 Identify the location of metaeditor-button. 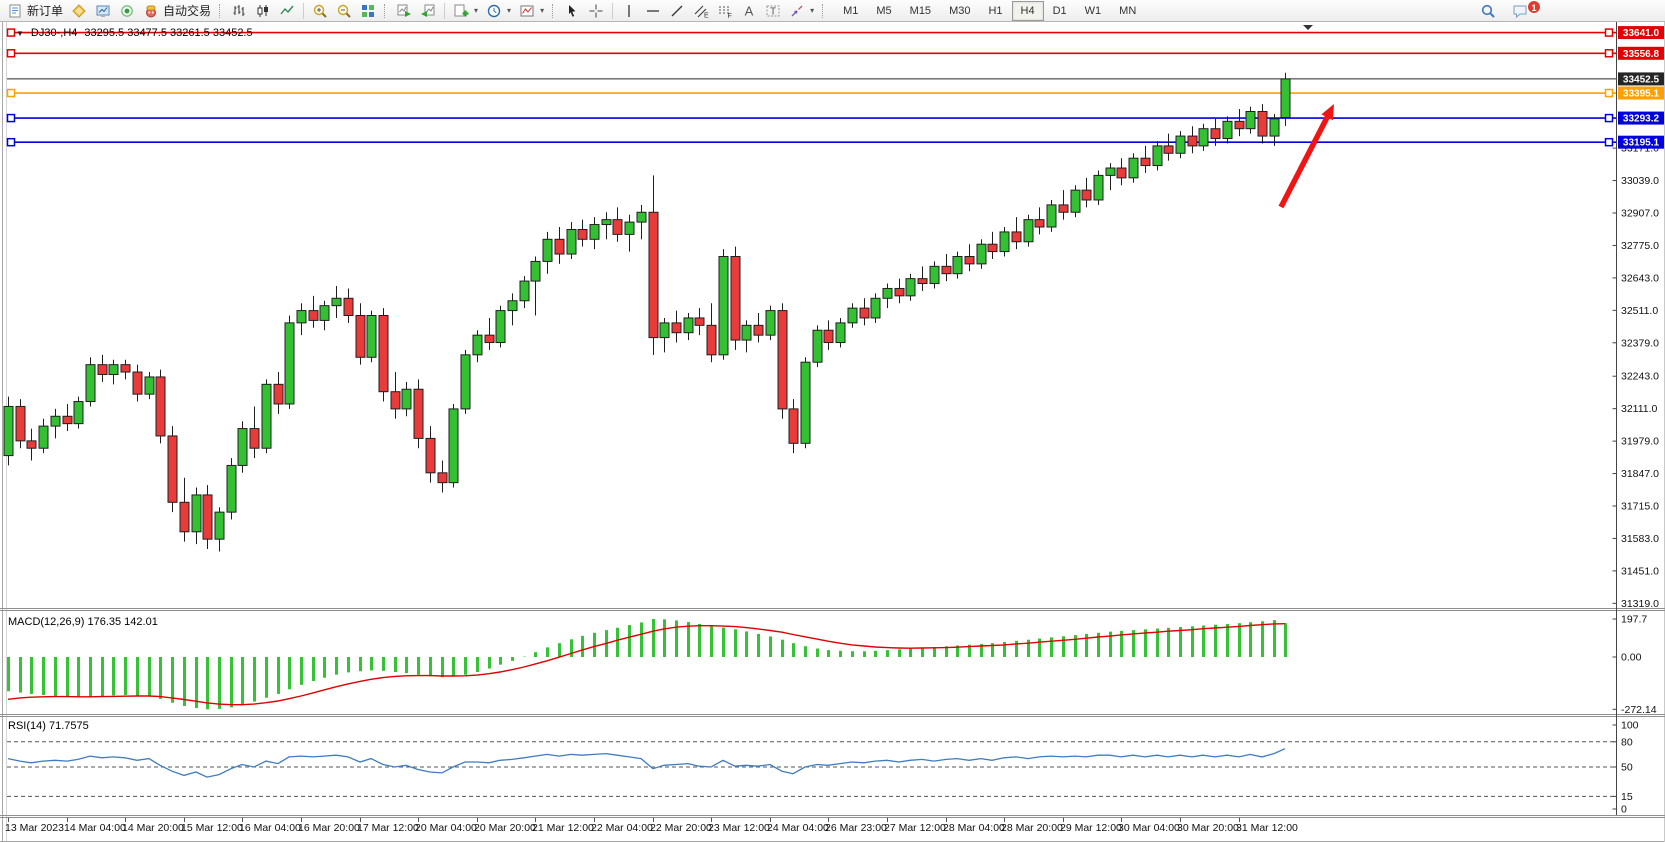
(79, 11).